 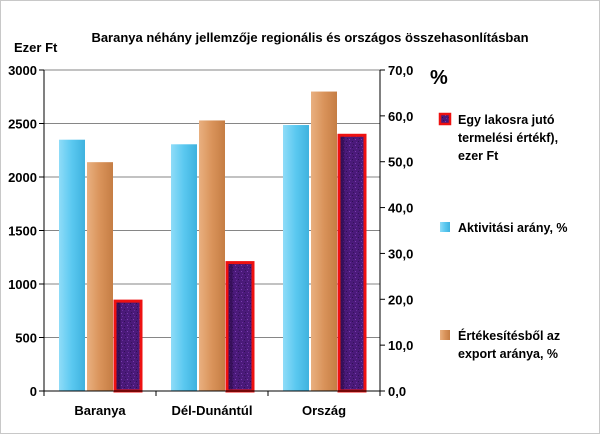 I want to click on y-right-tick-label: 50,0, so click(x=400, y=162).